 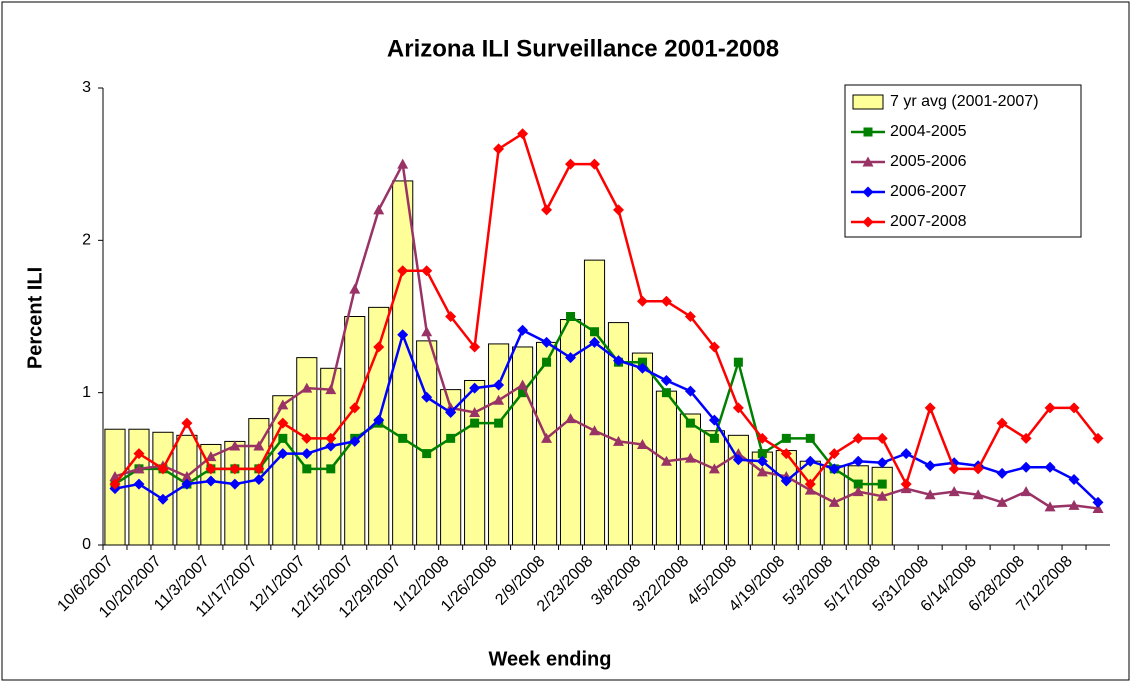 What do you see at coordinates (928, 191) in the screenshot?
I see `legend-label: 2006-2007` at bounding box center [928, 191].